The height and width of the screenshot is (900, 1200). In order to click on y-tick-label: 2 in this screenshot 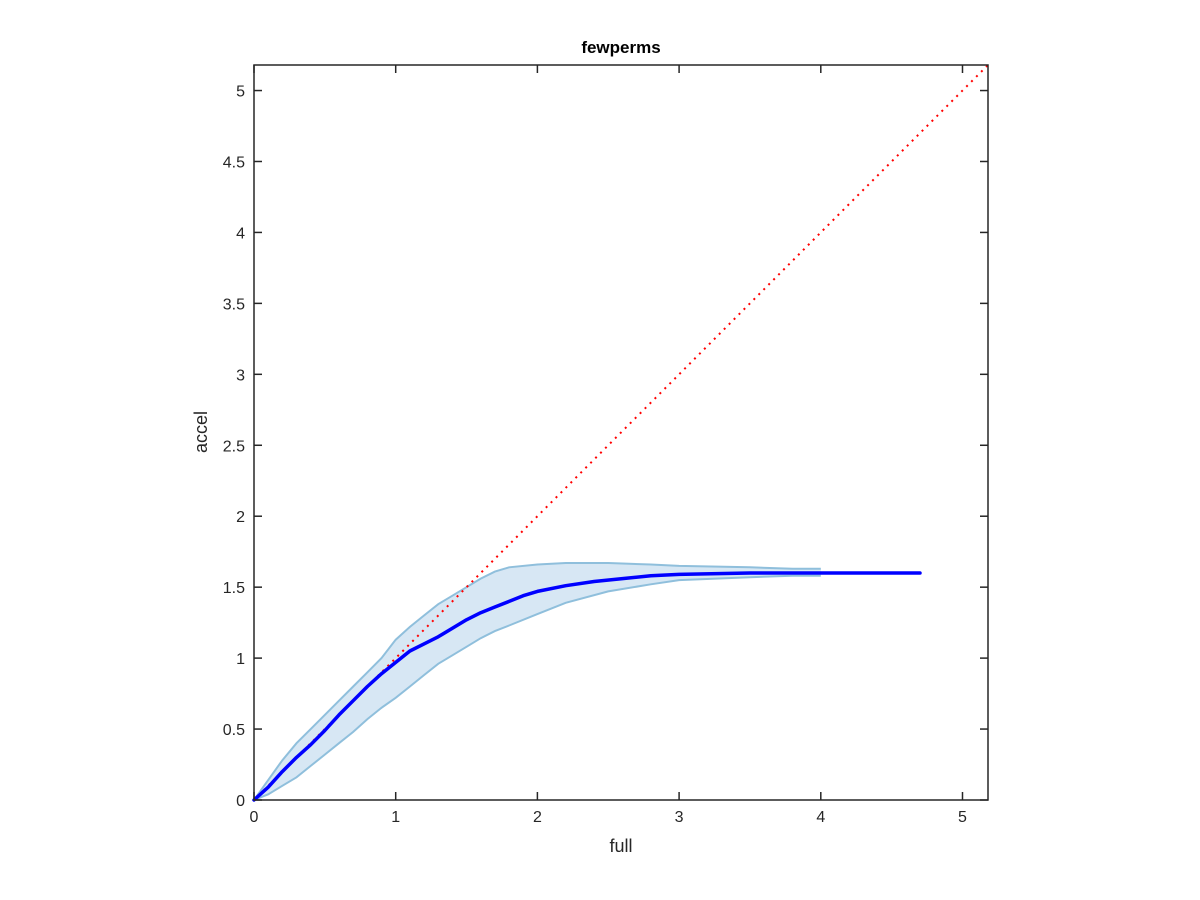, I will do `click(240, 517)`.